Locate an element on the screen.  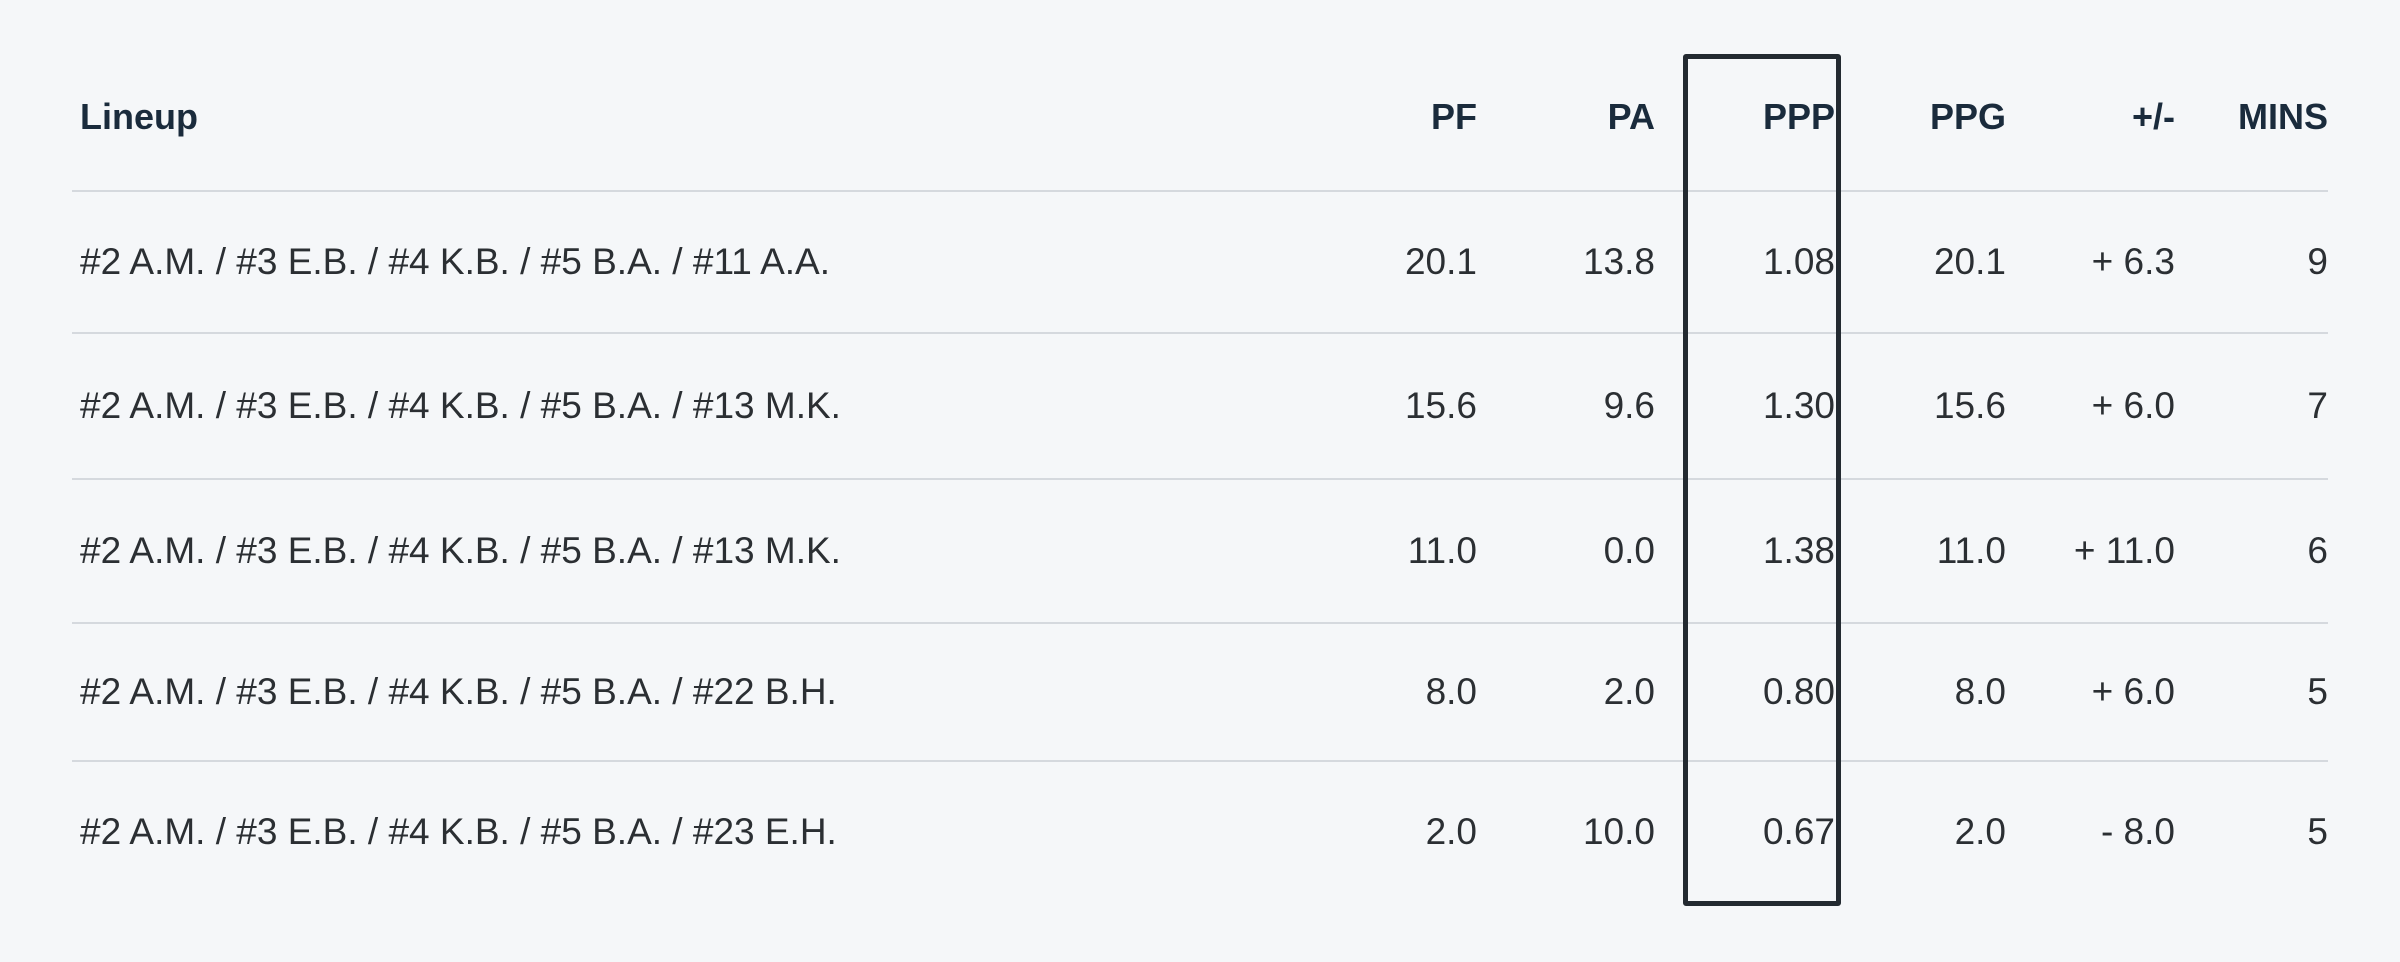
column-header-ppg: PPG is located at coordinates (1967, 116).